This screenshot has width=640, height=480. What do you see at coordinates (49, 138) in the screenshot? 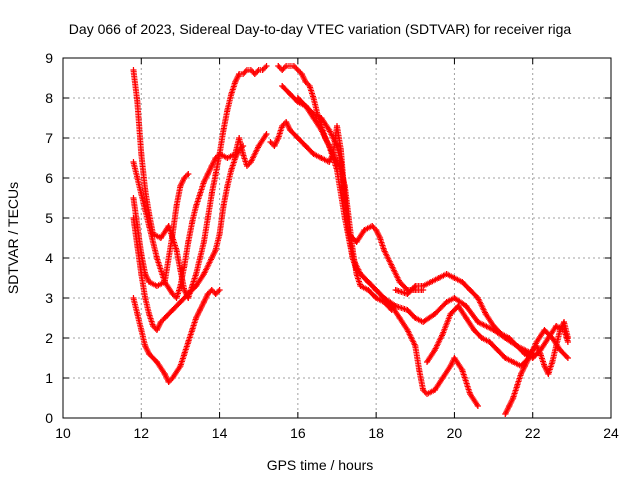
I see `y-tick-label: 7` at bounding box center [49, 138].